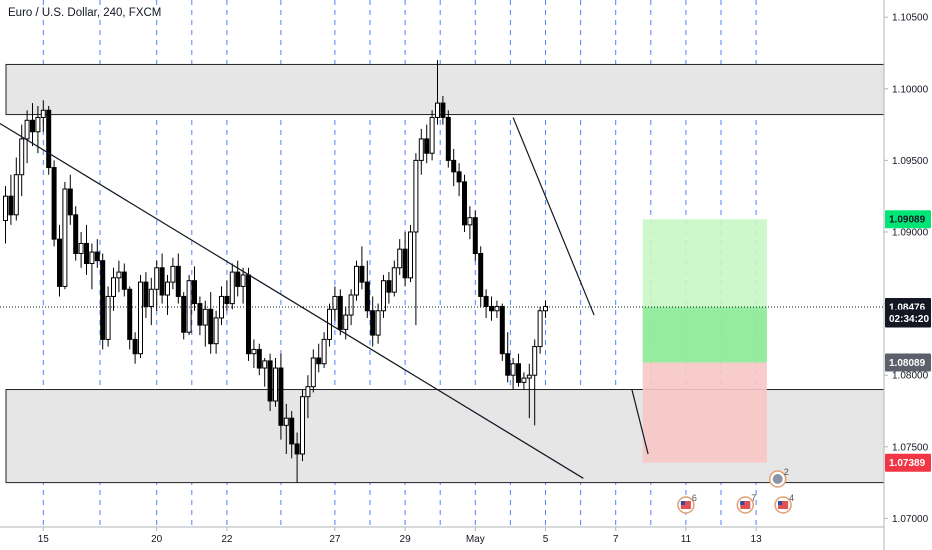  Describe the element at coordinates (907, 308) in the screenshot. I see `price-tag-label: 1.08476` at that location.